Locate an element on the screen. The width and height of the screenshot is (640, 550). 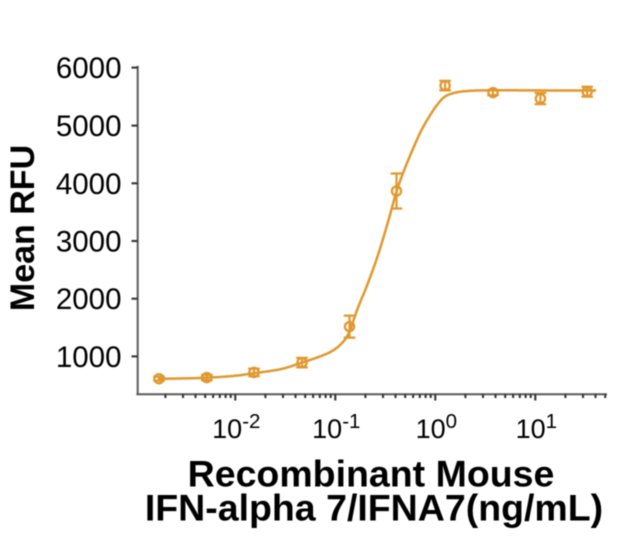
svg-text: 5000 is located at coordinates (89, 126).